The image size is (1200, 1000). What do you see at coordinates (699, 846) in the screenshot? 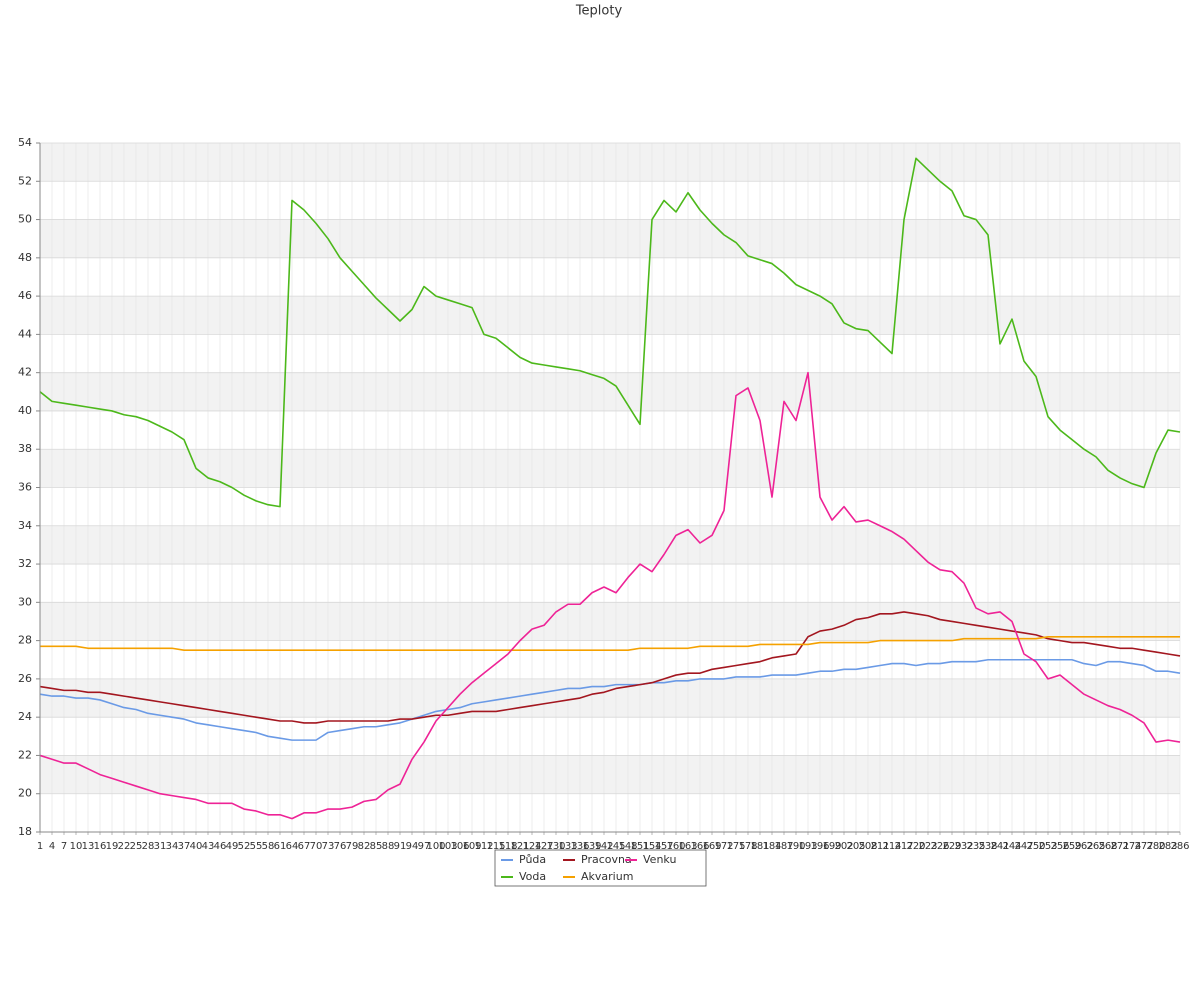
I see `x-tick-label: 166` at bounding box center [699, 846].